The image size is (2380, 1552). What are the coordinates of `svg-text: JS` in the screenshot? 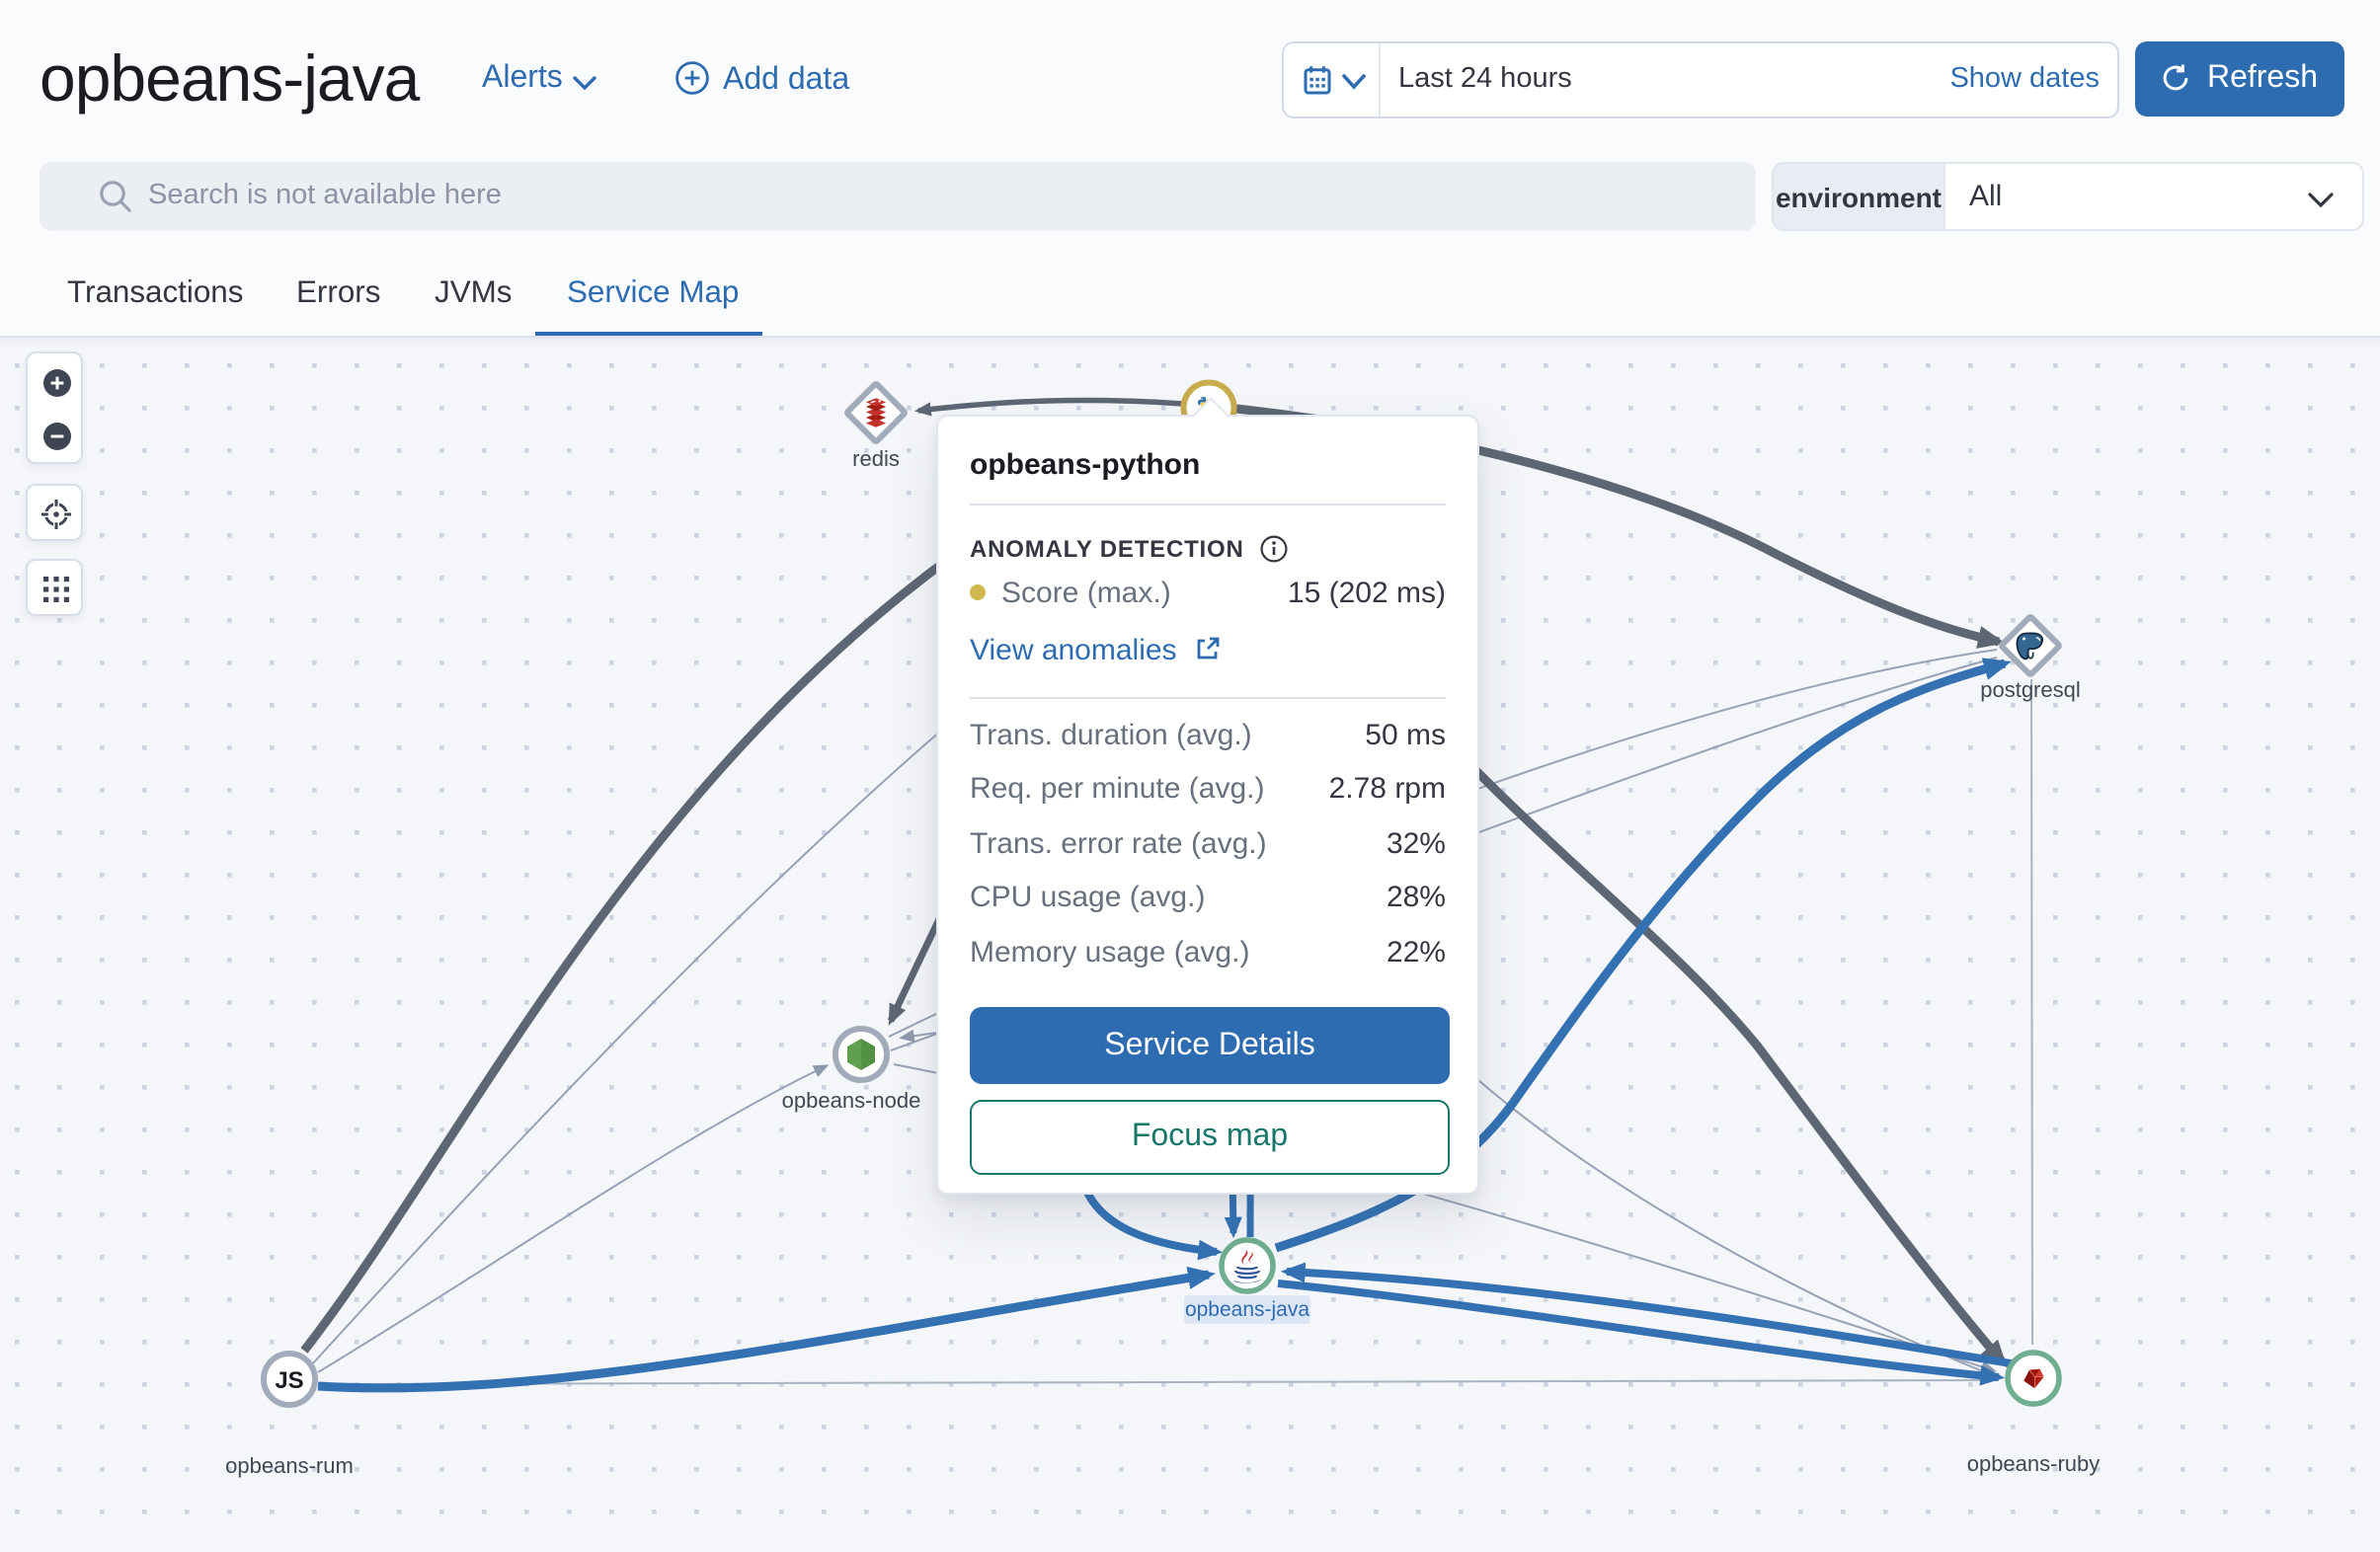 It's located at (289, 1380).